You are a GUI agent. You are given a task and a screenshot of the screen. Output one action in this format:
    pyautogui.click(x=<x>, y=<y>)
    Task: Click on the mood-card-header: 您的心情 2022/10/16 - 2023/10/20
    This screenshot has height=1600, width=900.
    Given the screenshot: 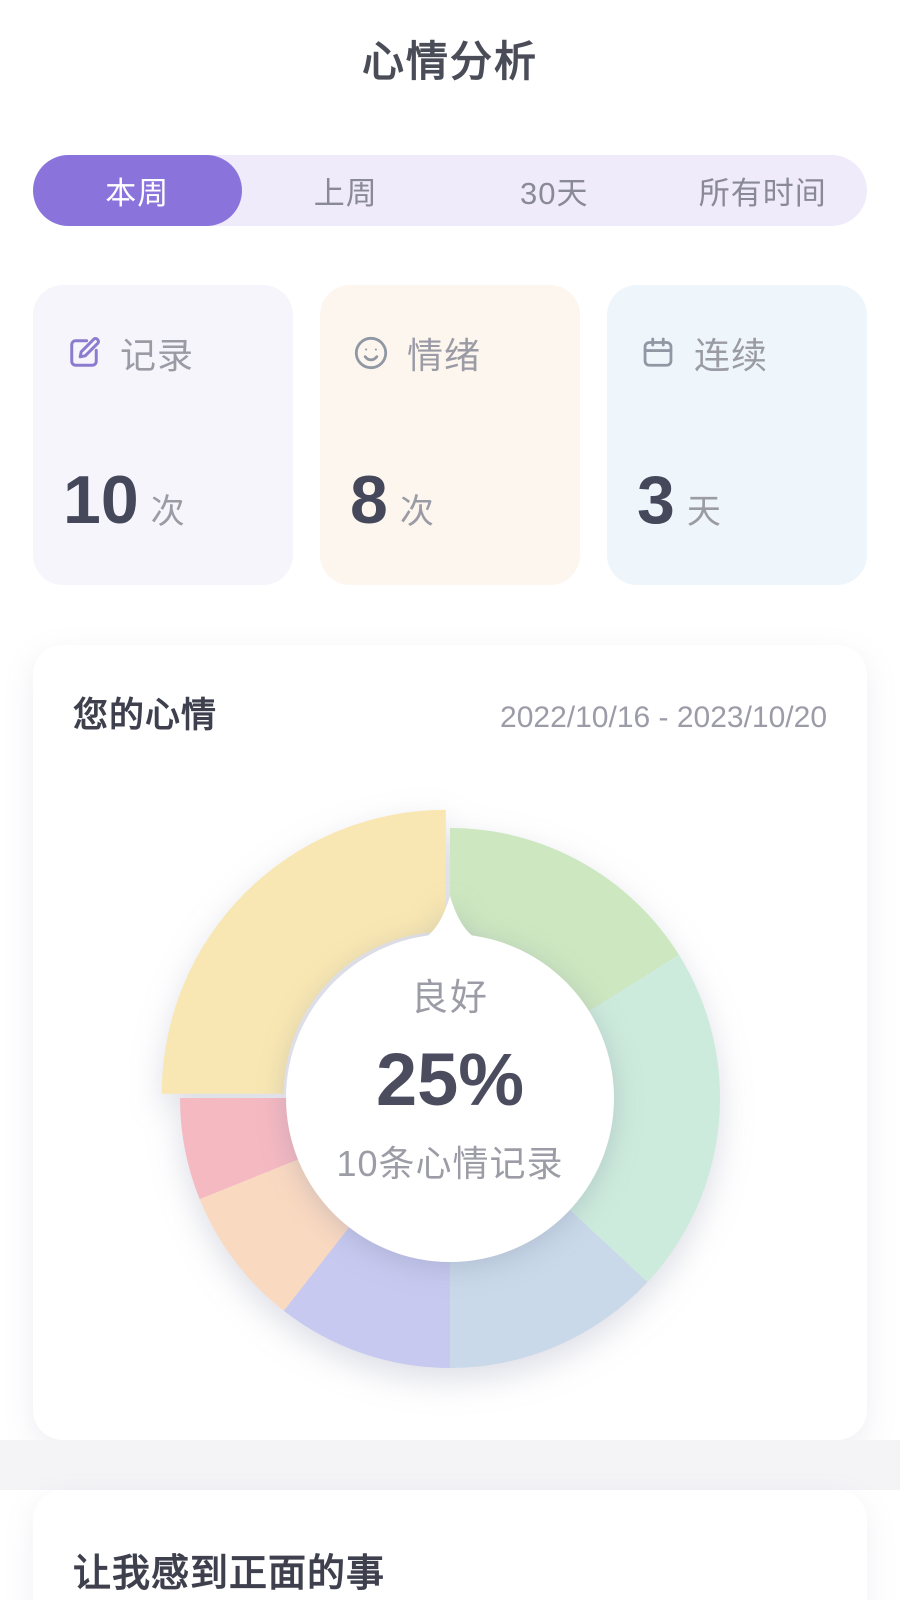 What is the action you would take?
    pyautogui.click(x=450, y=712)
    